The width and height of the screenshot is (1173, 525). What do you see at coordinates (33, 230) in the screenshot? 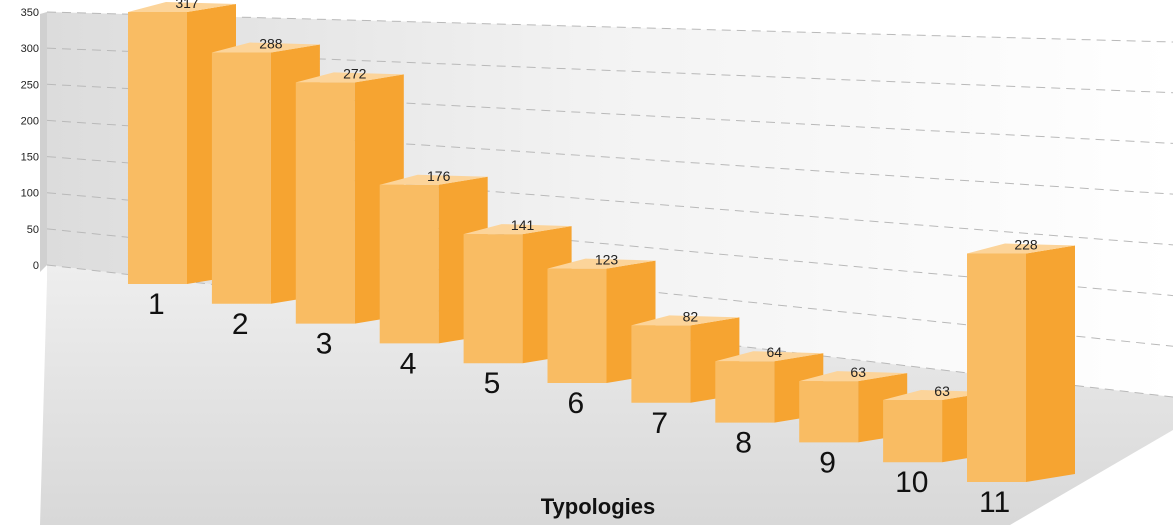
I see `y-tick-label: 50` at bounding box center [33, 230].